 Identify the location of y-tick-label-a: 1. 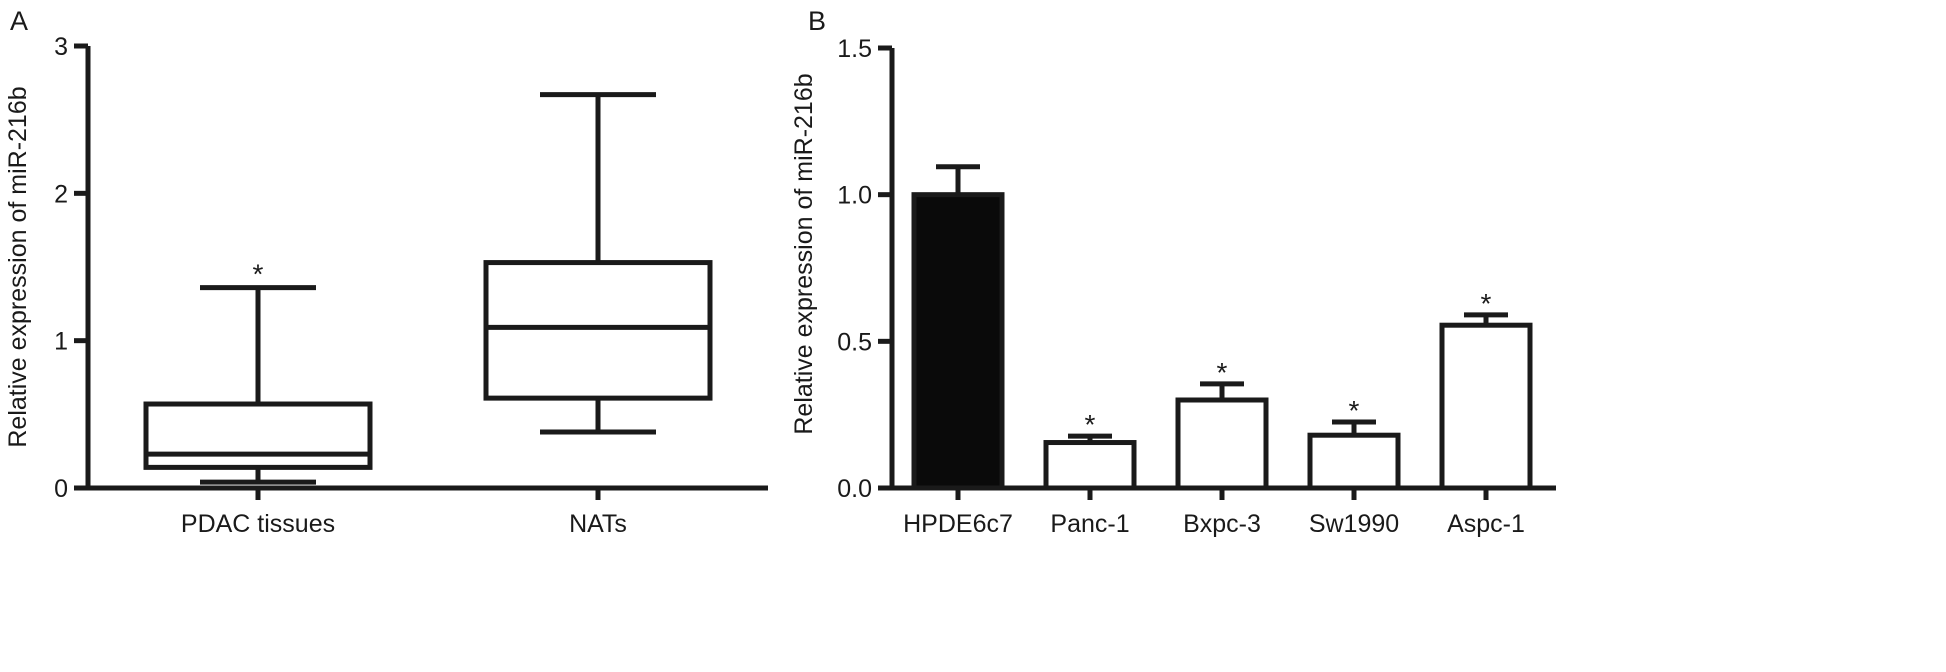
(61, 342).